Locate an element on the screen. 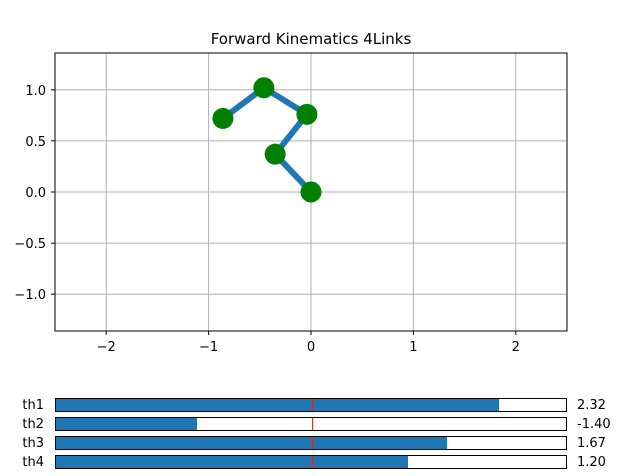 This screenshot has height=476, width=620. slider-value: 1.67 is located at coordinates (591, 443).